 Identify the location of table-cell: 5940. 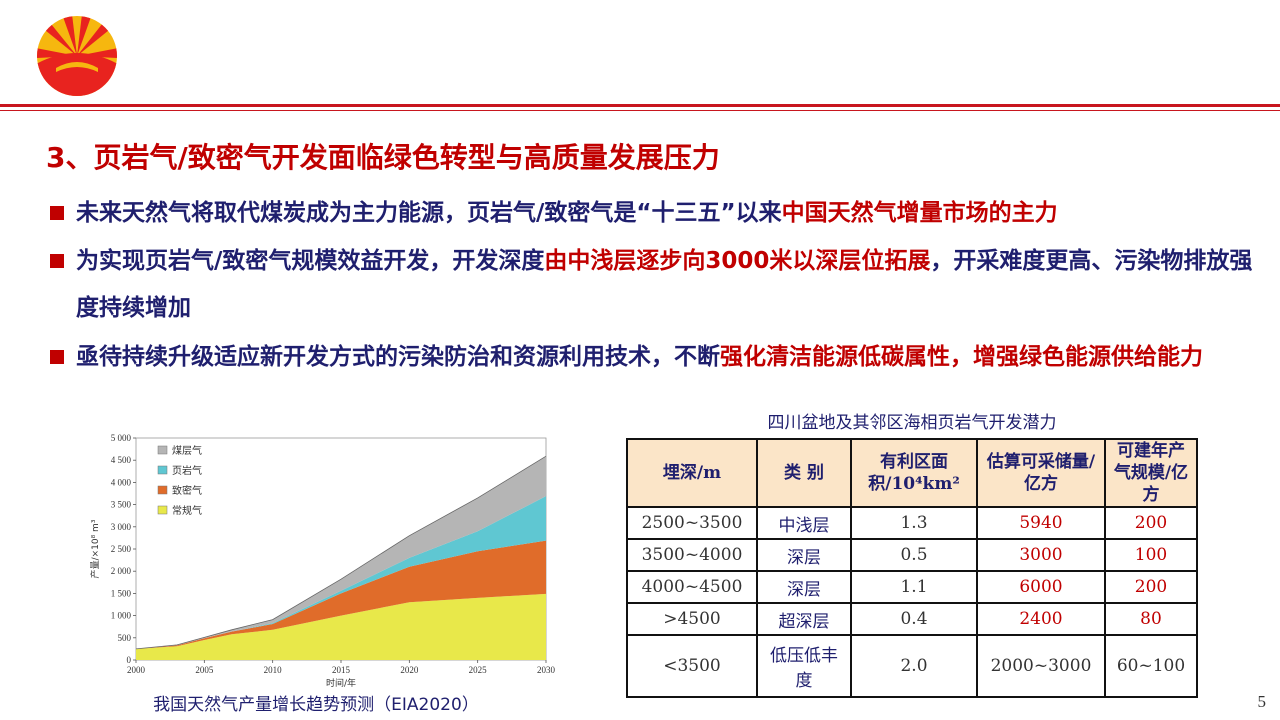
(1041, 523).